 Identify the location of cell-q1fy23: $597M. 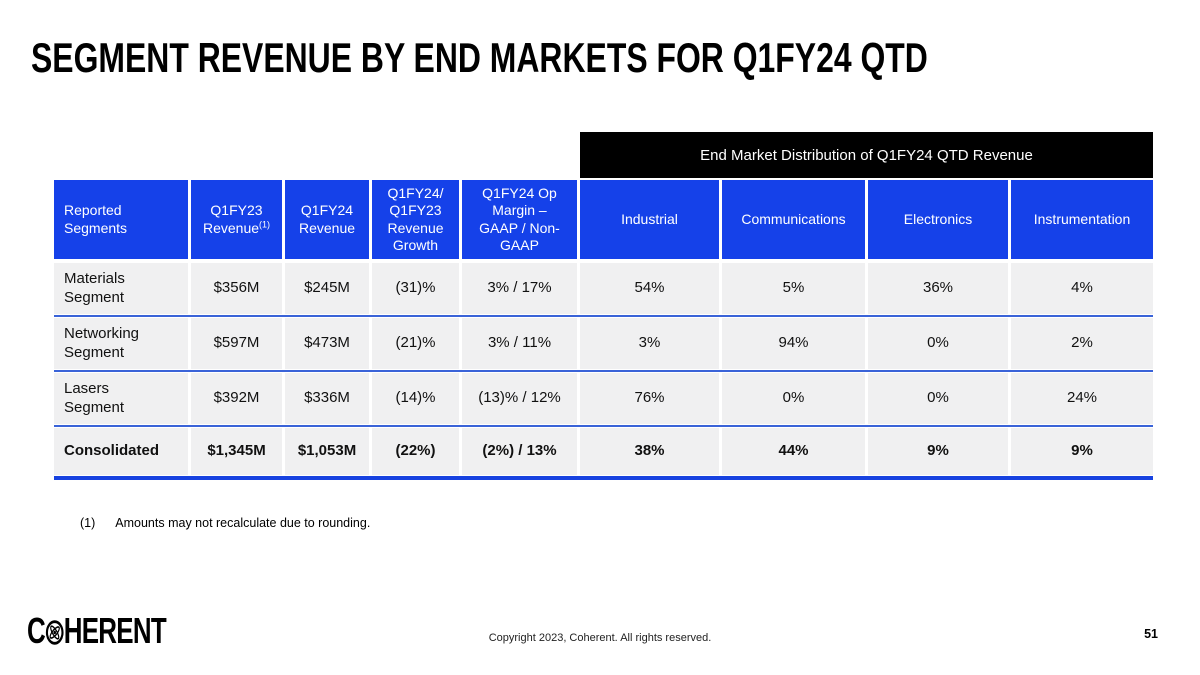
(236, 343).